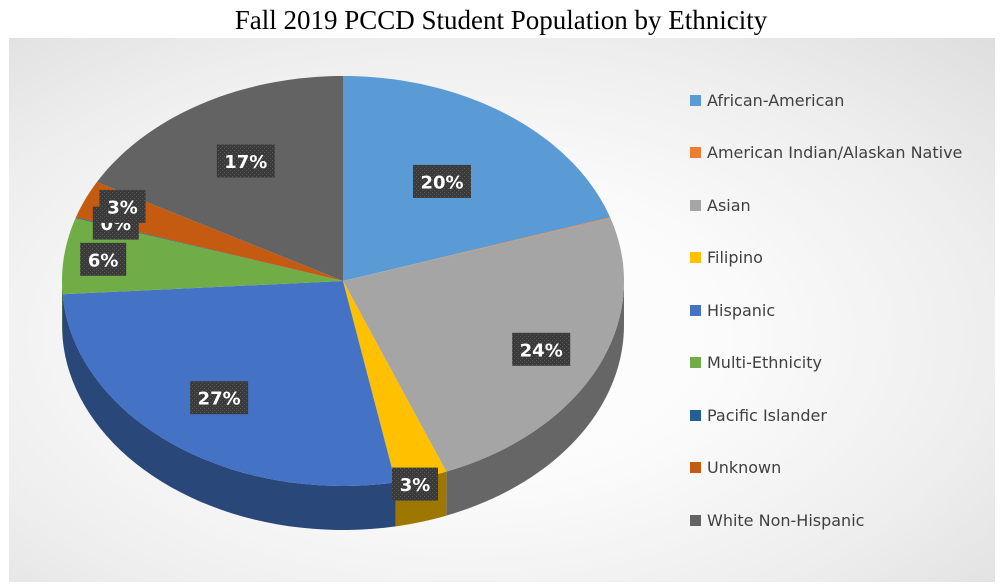 The height and width of the screenshot is (584, 1002). I want to click on legend-label: American Indian/Alaskan Native, so click(835, 152).